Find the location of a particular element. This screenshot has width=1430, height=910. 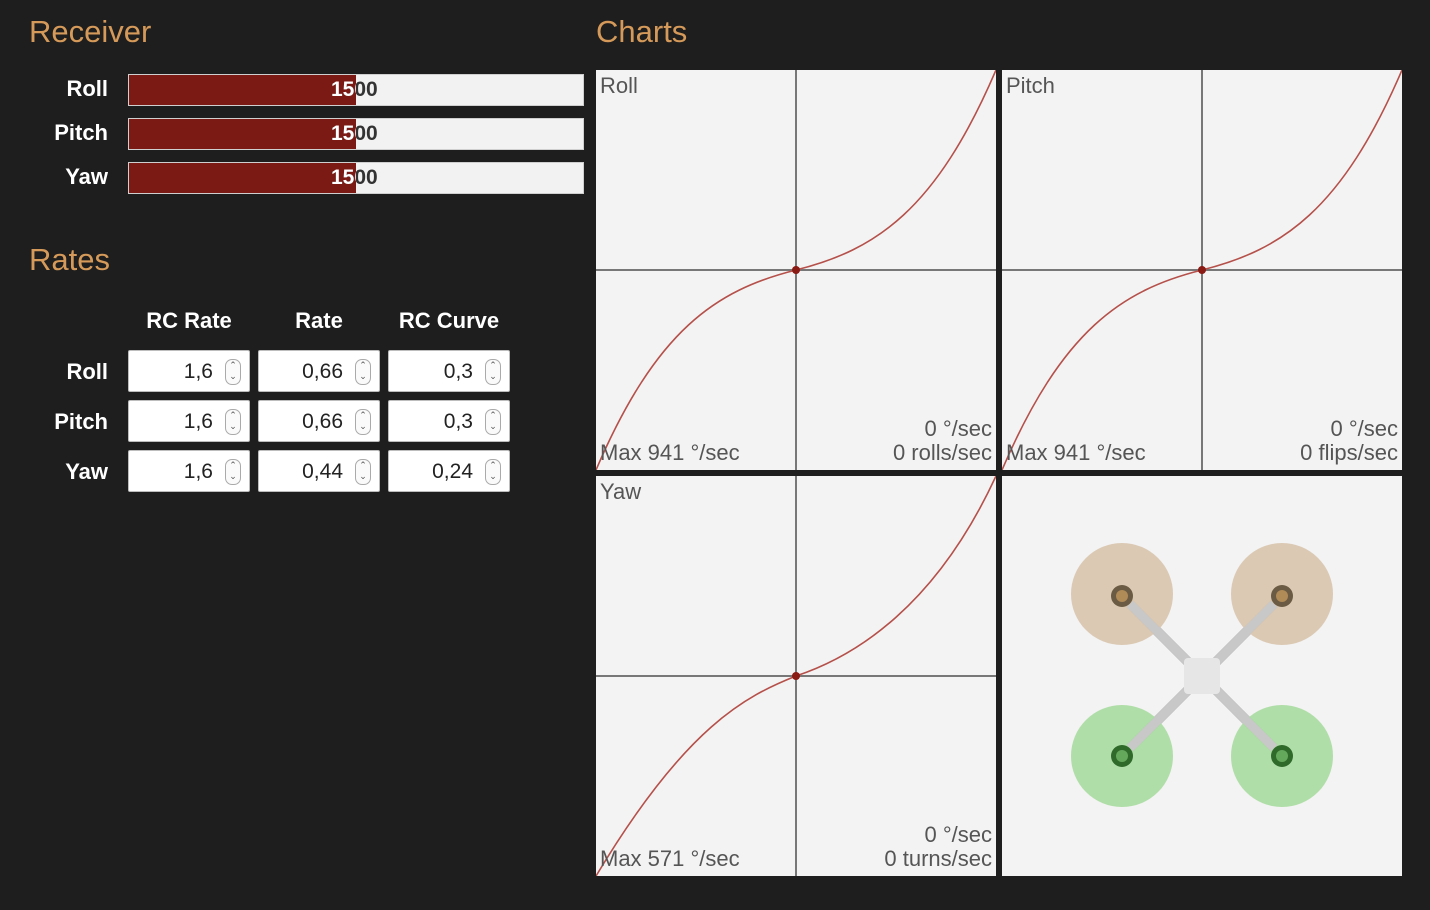

receiver-bar-pitch: 1500 1500 is located at coordinates (356, 134).